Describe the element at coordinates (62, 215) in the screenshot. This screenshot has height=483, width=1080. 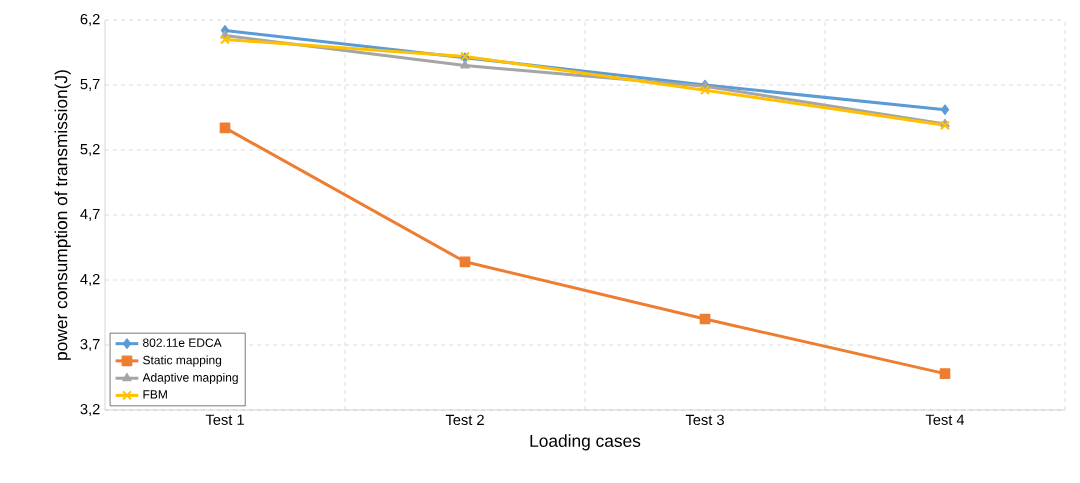
I see `y-axis-title: power consumption of transmission(J)` at that location.